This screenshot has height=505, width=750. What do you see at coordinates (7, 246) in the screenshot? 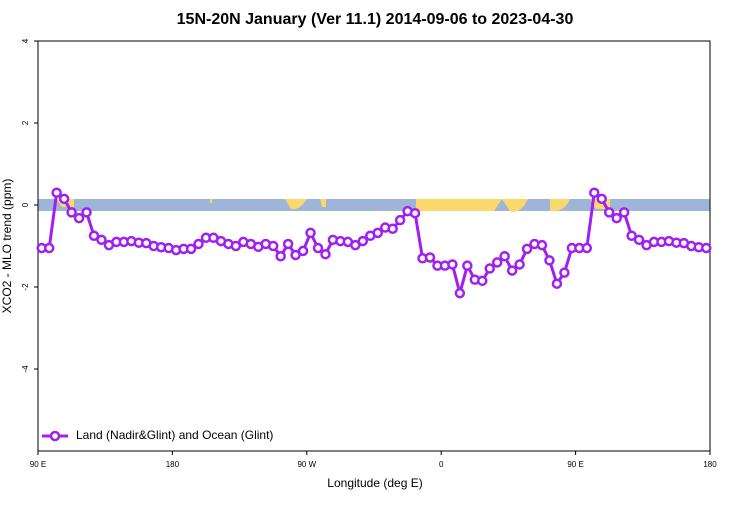
I see `y-axis-label: XCO2 - MLO trend (ppm)` at bounding box center [7, 246].